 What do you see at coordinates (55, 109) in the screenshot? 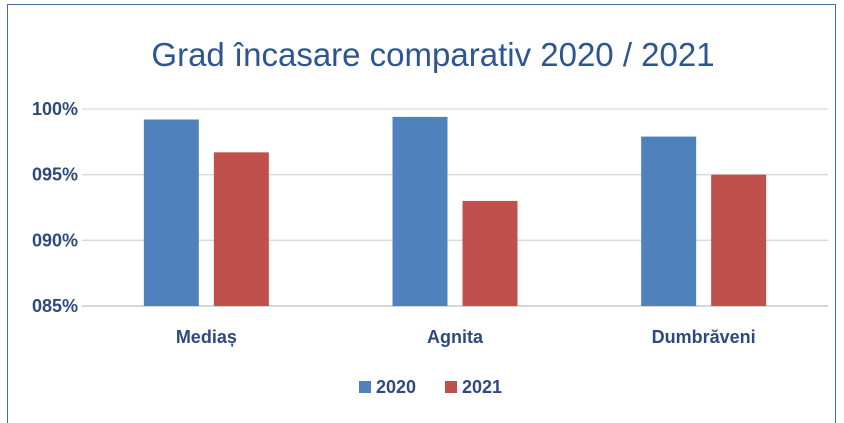
I see `y-tick-label: 100%` at bounding box center [55, 109].